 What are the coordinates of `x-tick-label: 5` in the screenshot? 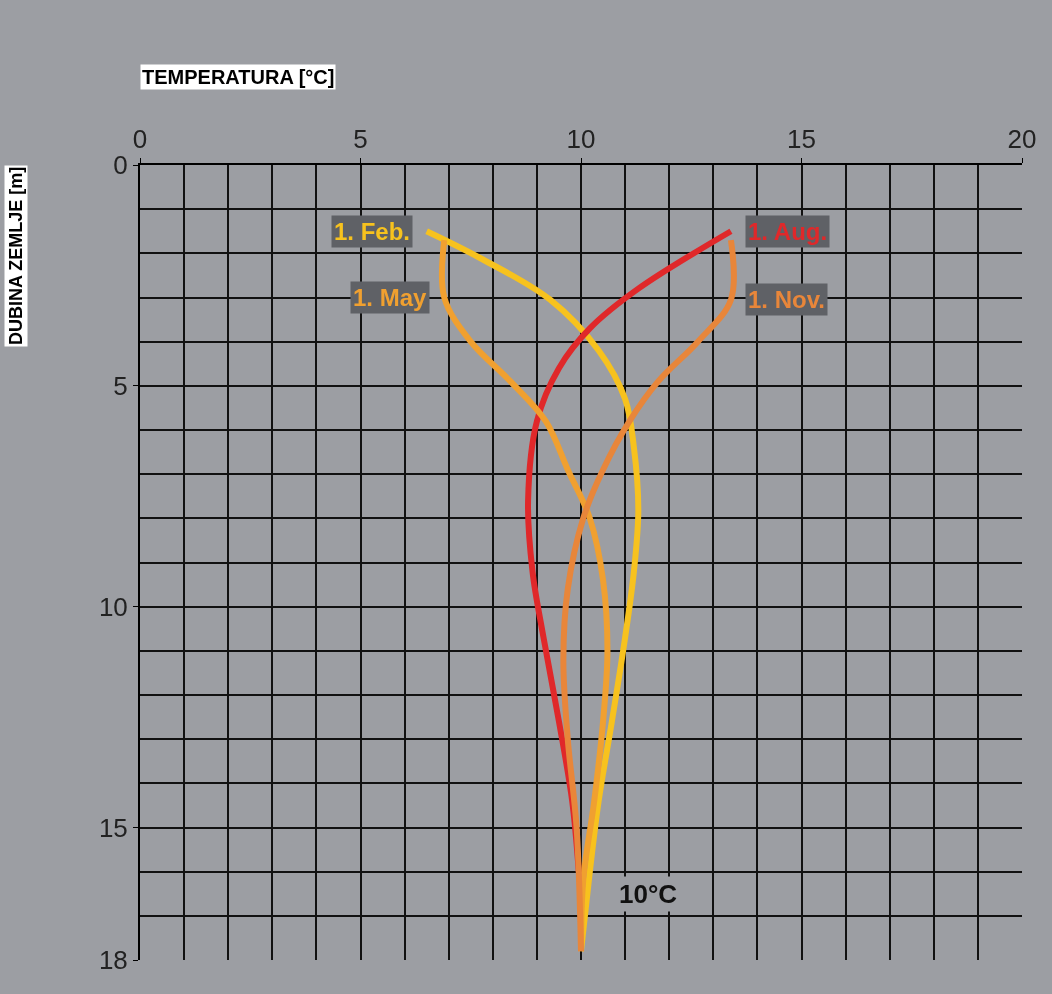 It's located at (360, 138).